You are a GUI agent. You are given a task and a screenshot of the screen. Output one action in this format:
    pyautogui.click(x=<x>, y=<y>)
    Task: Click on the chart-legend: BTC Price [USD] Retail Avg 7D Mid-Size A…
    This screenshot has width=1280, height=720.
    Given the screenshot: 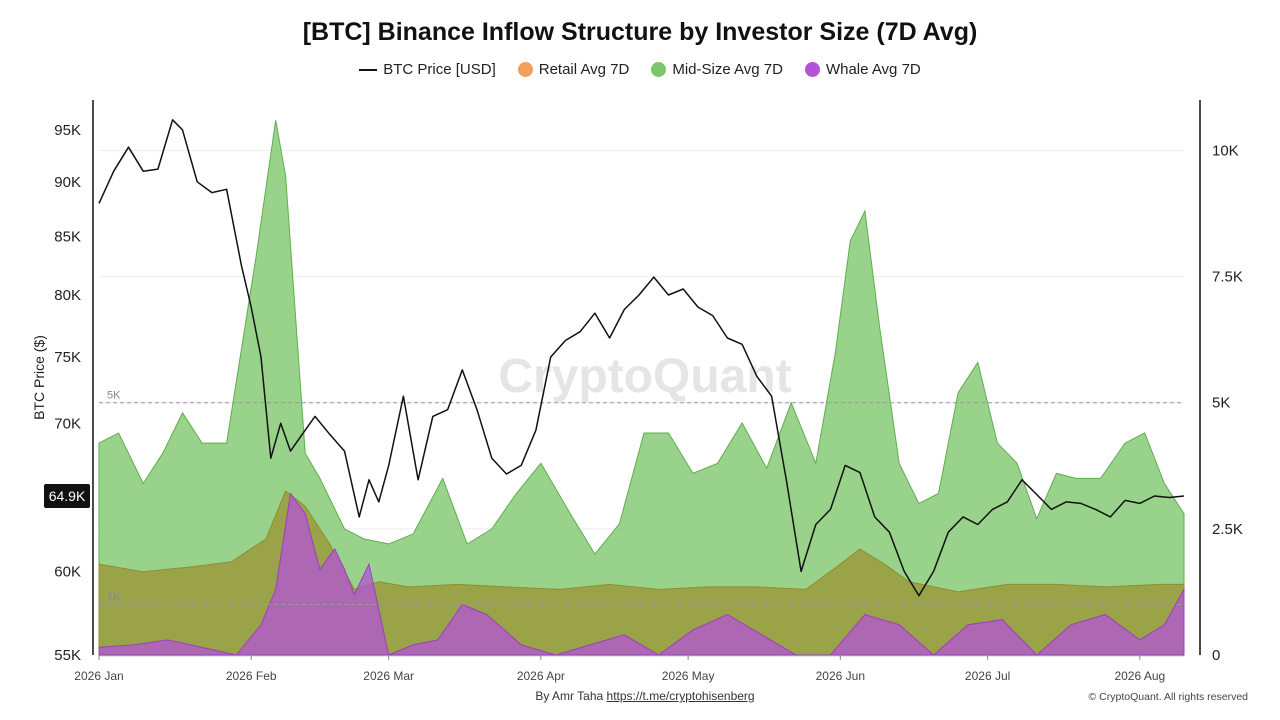 What is the action you would take?
    pyautogui.click(x=640, y=69)
    